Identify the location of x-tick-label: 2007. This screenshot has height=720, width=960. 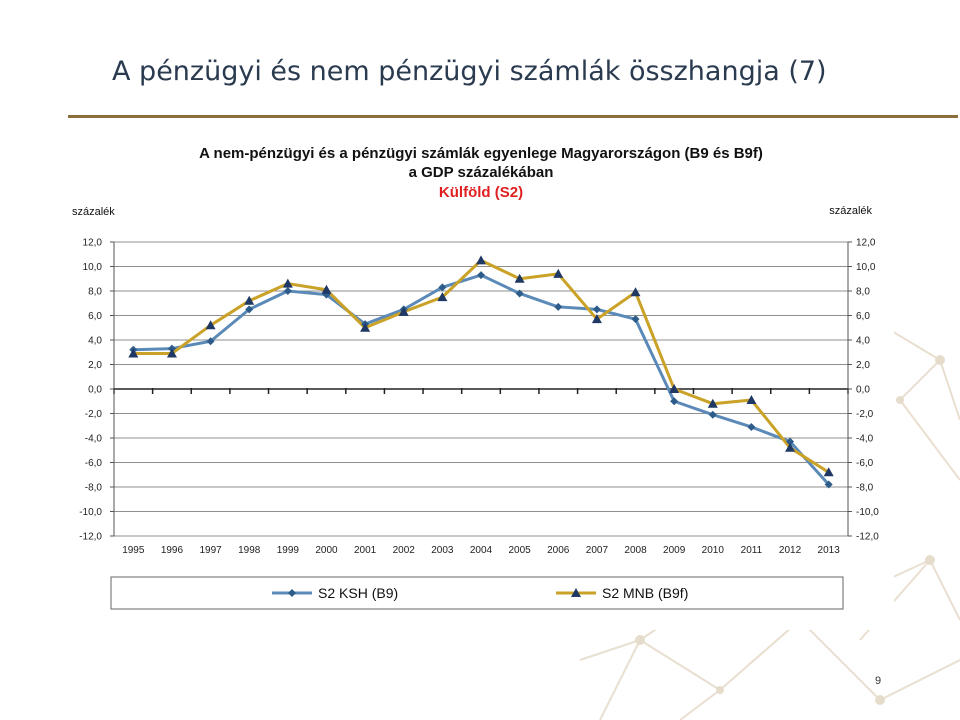
(597, 550).